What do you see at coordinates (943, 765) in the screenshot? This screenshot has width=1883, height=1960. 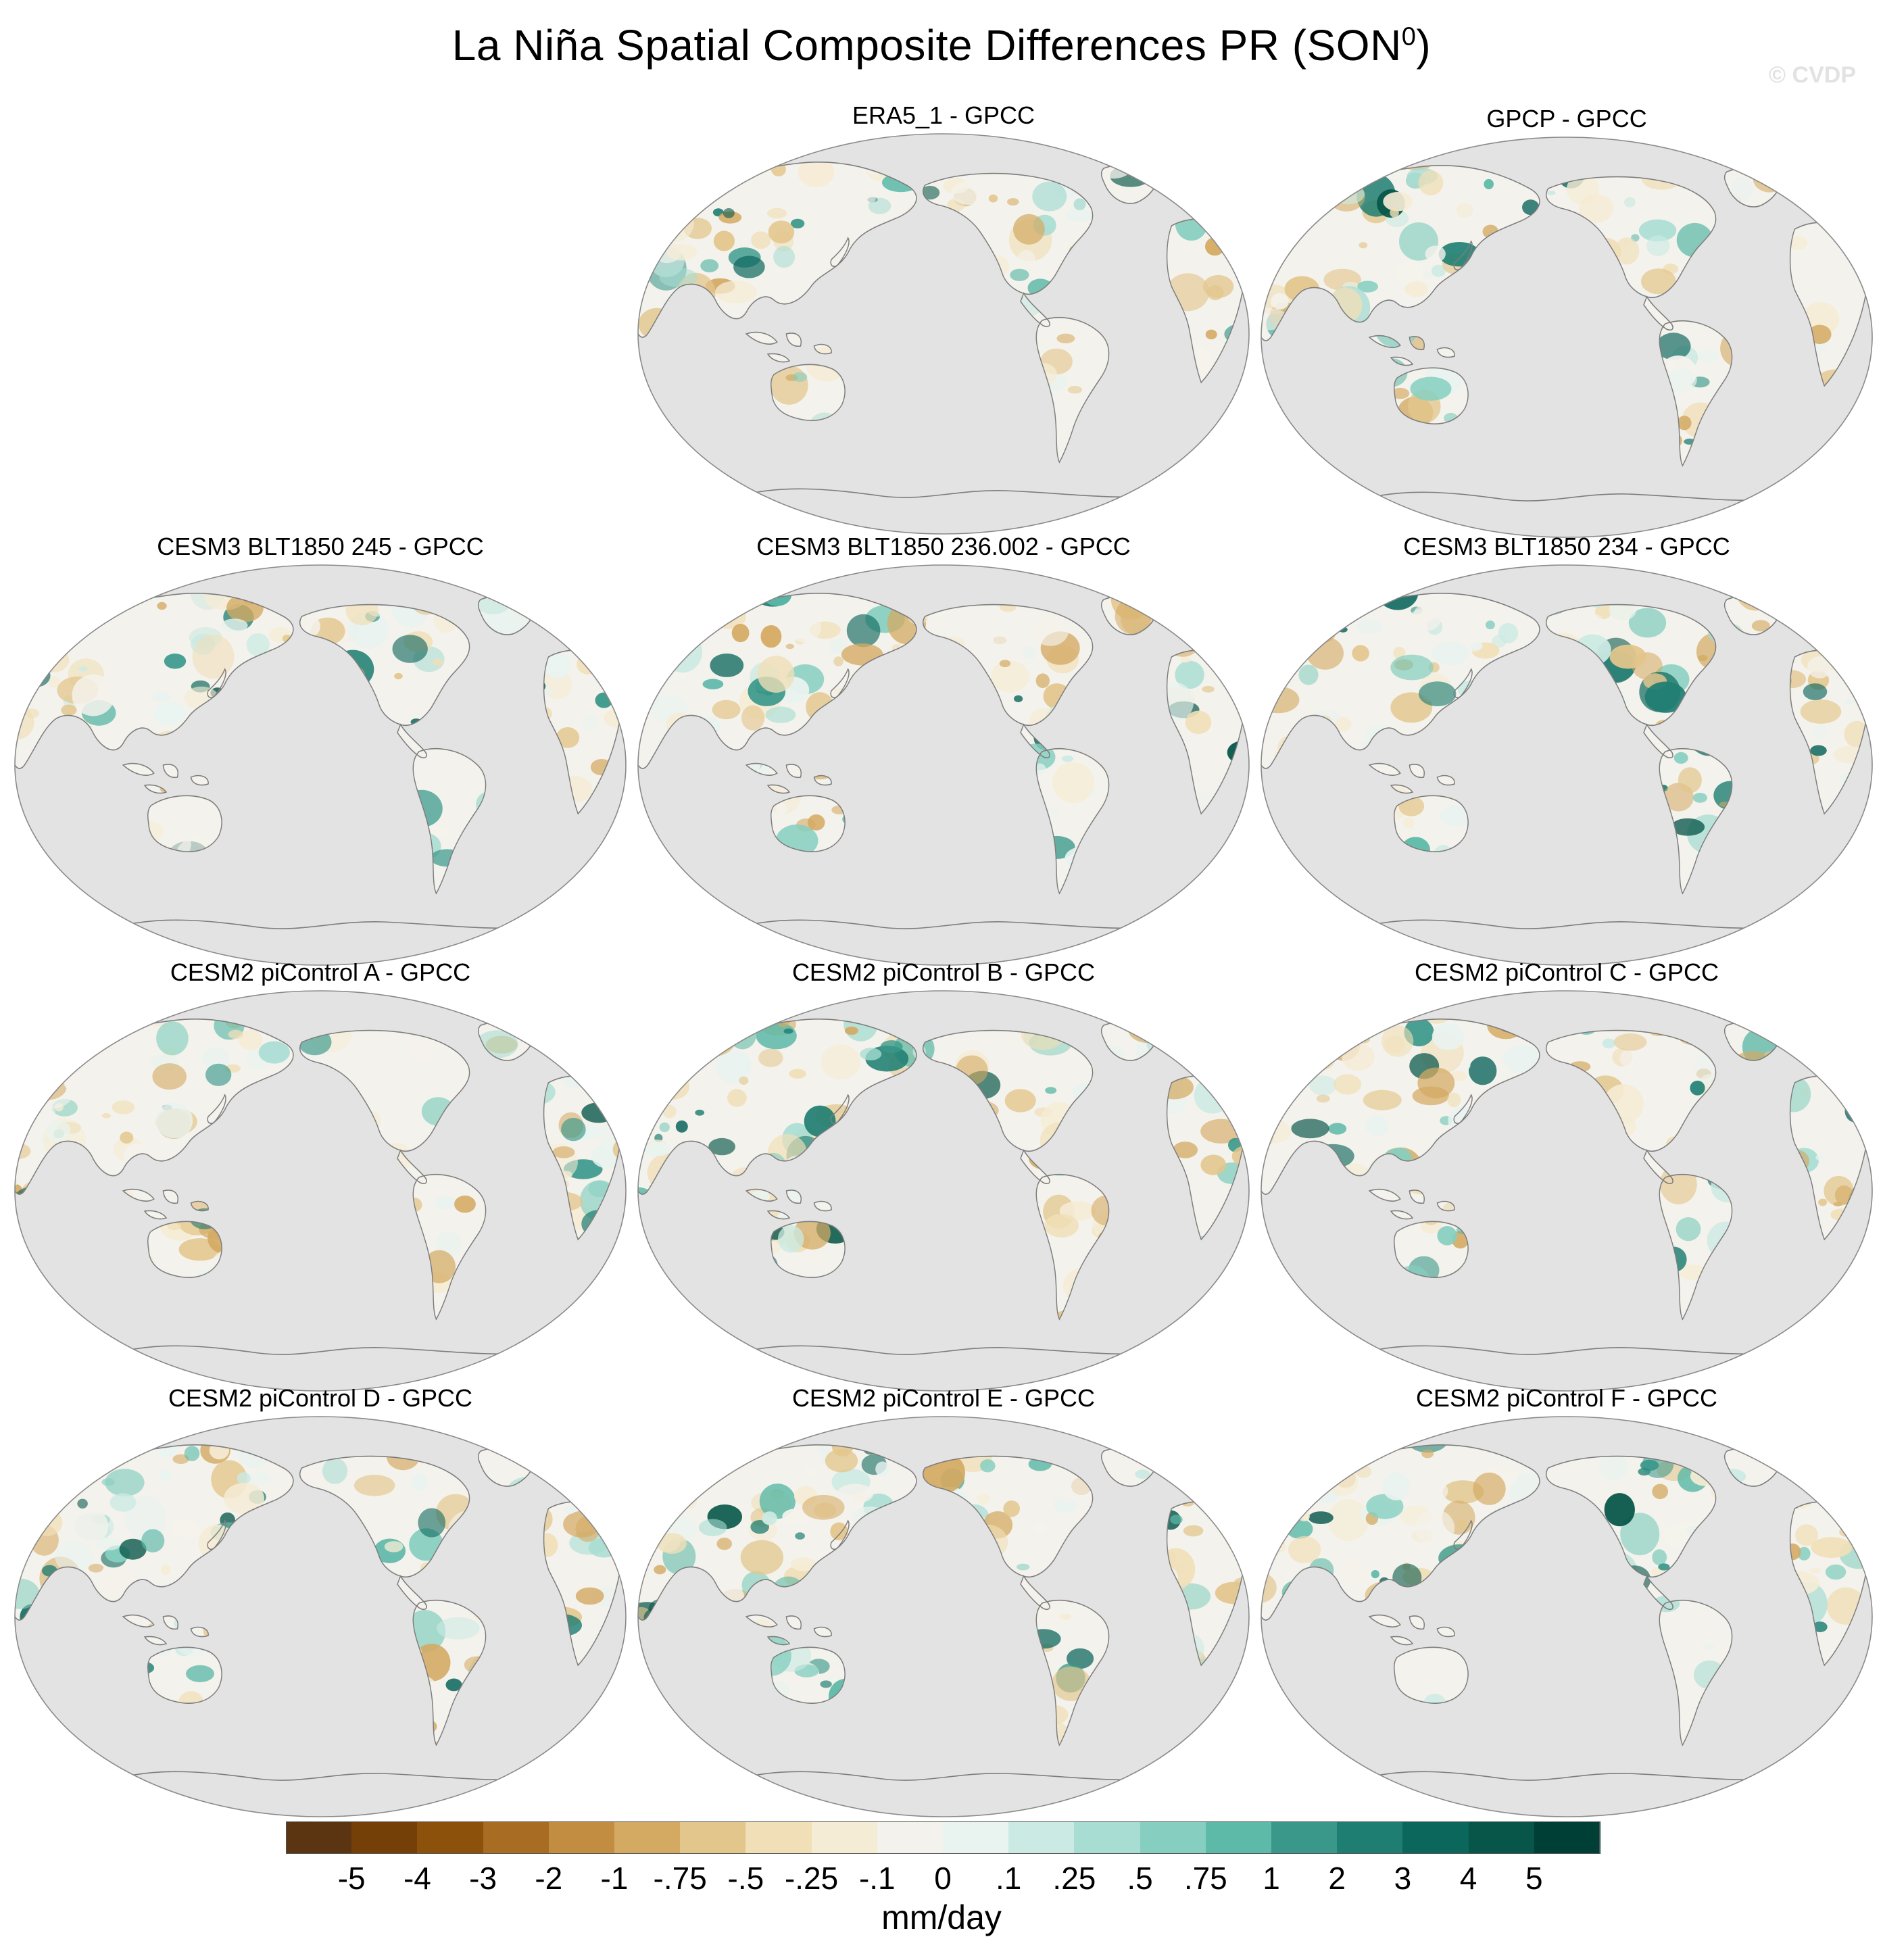 I see `map-outline` at bounding box center [943, 765].